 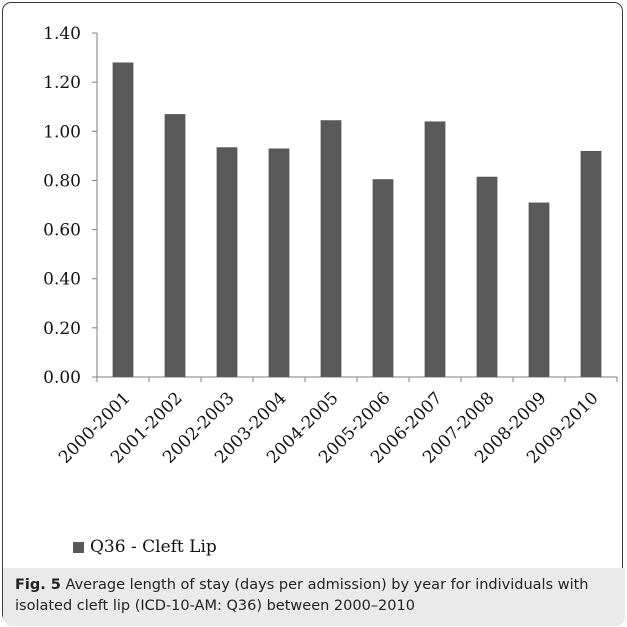 What do you see at coordinates (70, 206) in the screenshot?
I see `y-axis: 0.00 0.20 0.40 0.60 0.80 1.00 1.20 1.40` at bounding box center [70, 206].